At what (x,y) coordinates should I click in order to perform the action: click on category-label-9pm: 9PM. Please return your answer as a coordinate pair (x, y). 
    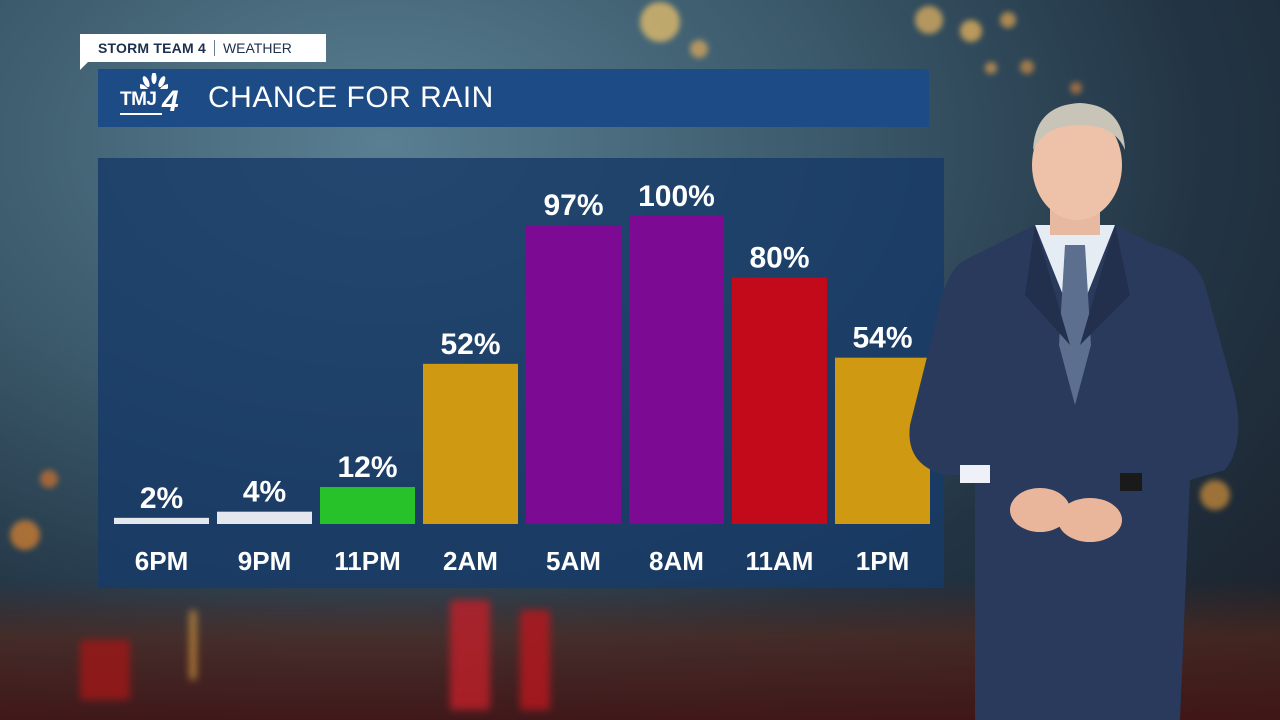
    Looking at the image, I should click on (264, 561).